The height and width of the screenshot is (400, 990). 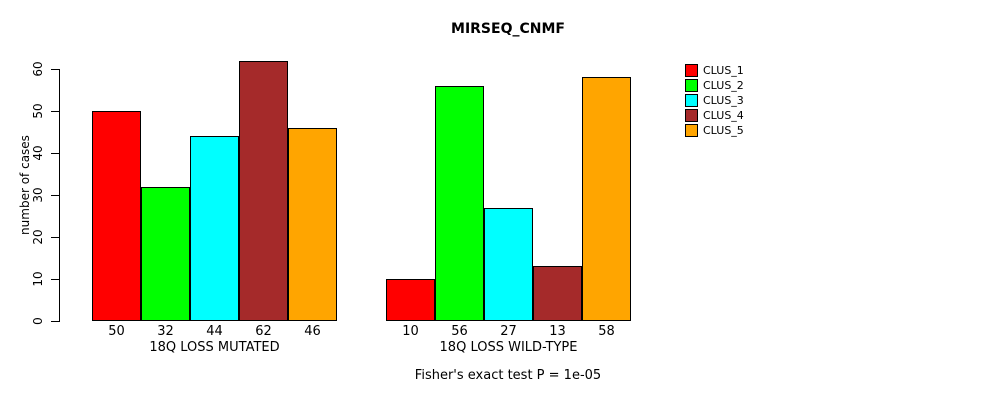 What do you see at coordinates (508, 264) in the screenshot?
I see `bar-clus_3-group2` at bounding box center [508, 264].